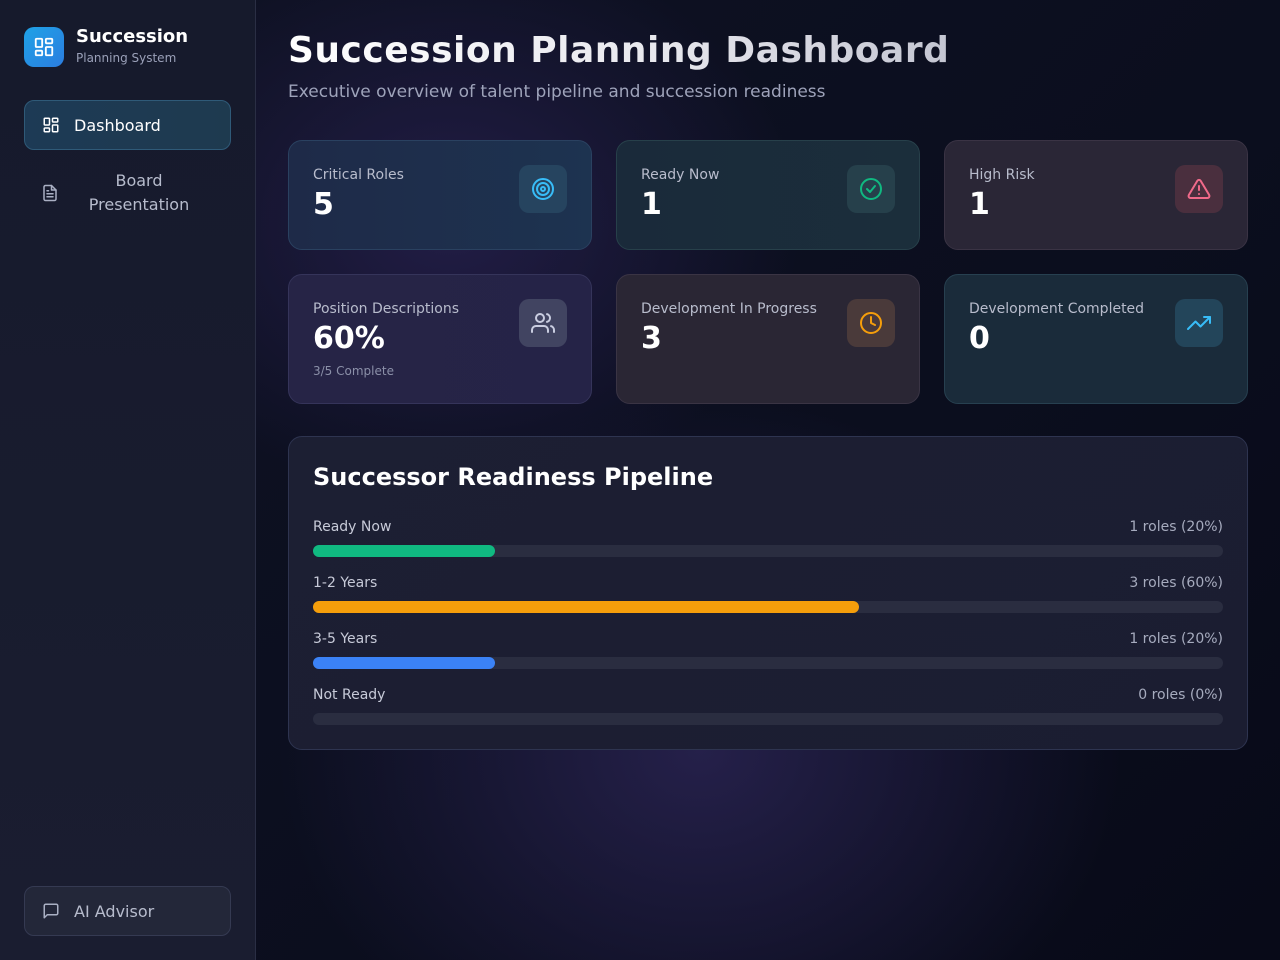 The width and height of the screenshot is (1280, 960). What do you see at coordinates (345, 583) in the screenshot?
I see `stage-label: 1-2 Years` at bounding box center [345, 583].